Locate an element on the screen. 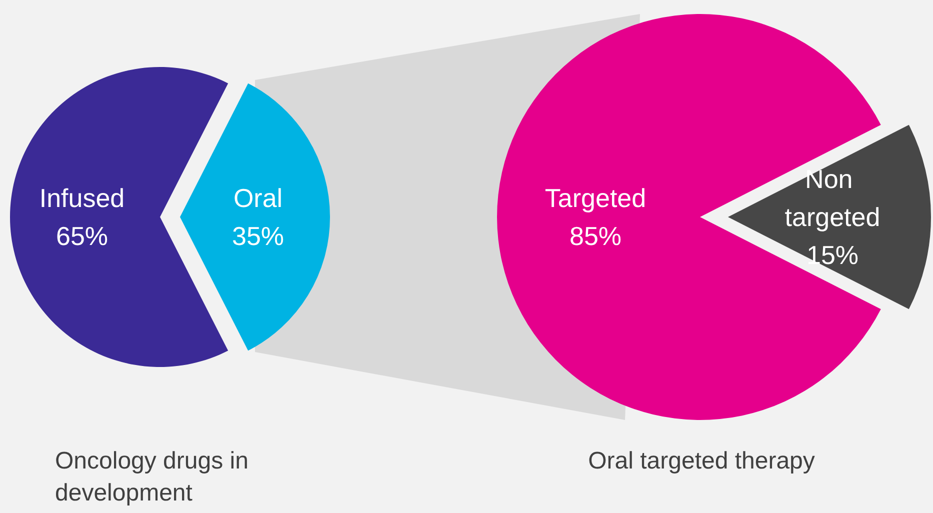 The height and width of the screenshot is (513, 933). slice-label: Non targeted is located at coordinates (832, 198).